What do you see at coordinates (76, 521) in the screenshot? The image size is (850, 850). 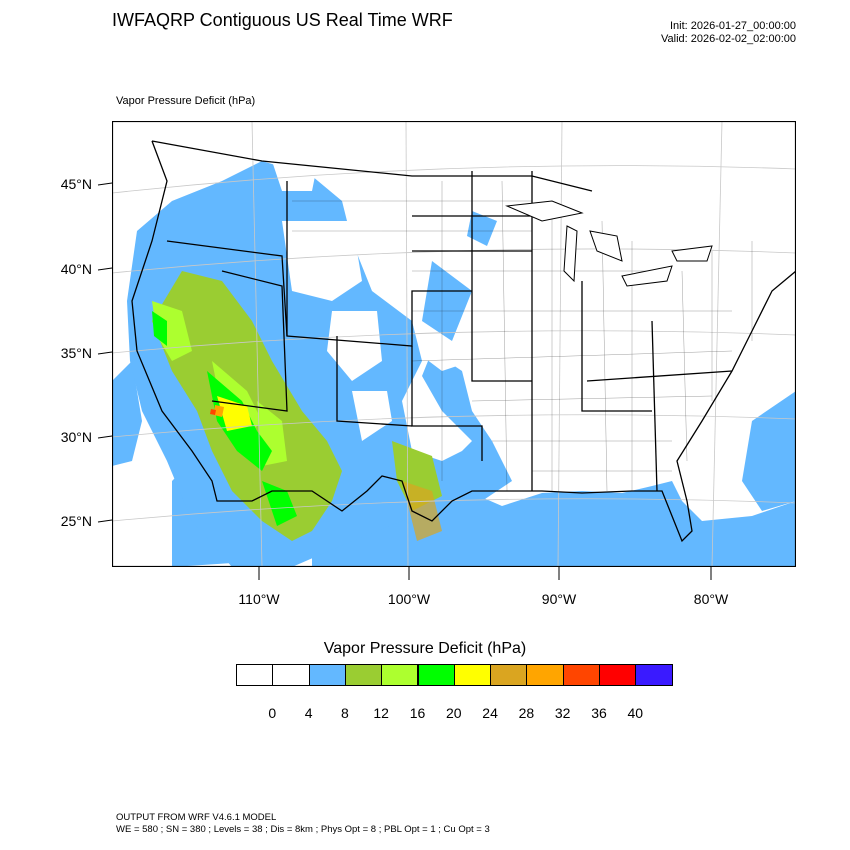 I see `lat-label-25: 25°N` at bounding box center [76, 521].